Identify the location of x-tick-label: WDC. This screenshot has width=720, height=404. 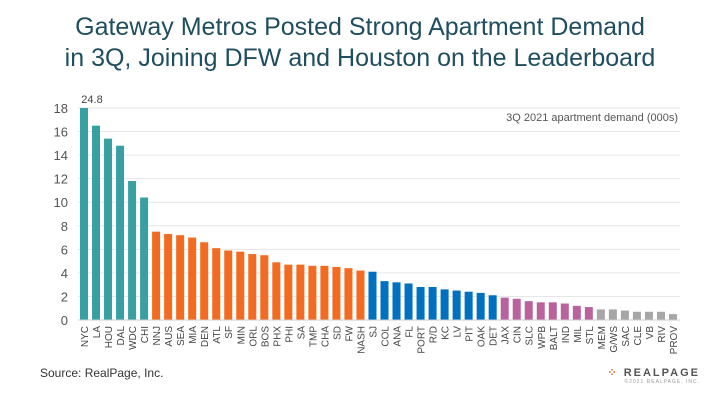
(133, 338).